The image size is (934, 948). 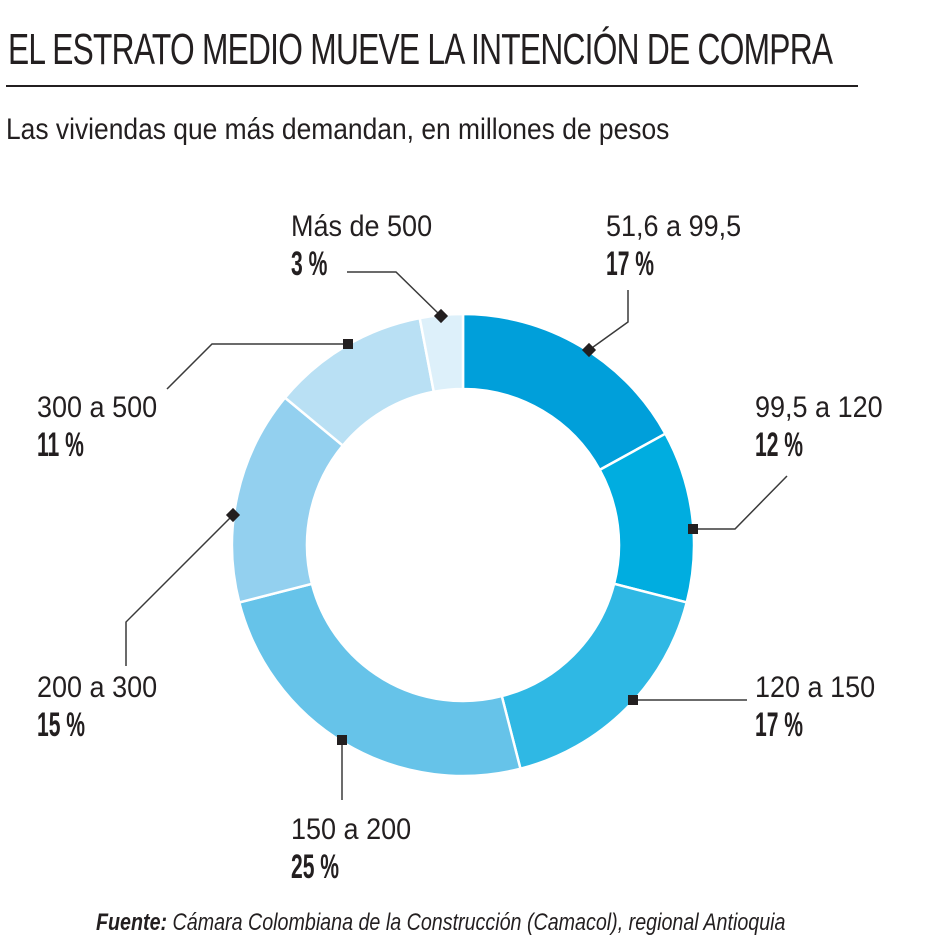 What do you see at coordinates (132, 922) in the screenshot?
I see `source-label: Fuente:` at bounding box center [132, 922].